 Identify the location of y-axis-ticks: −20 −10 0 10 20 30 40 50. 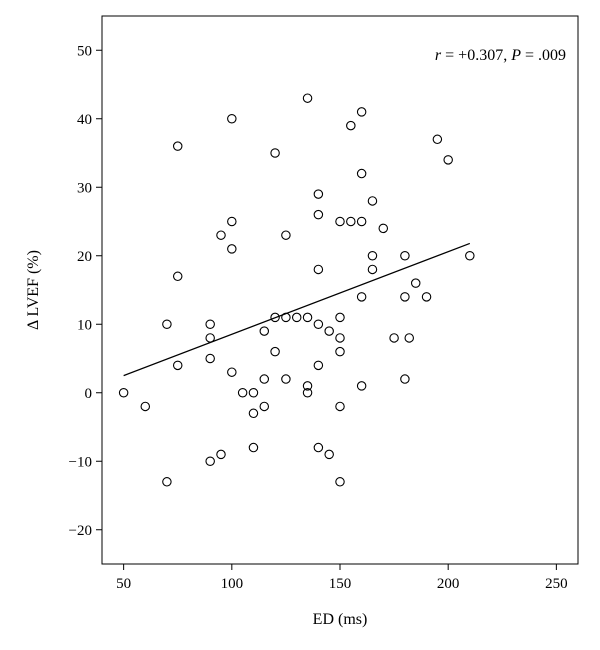
(85, 291).